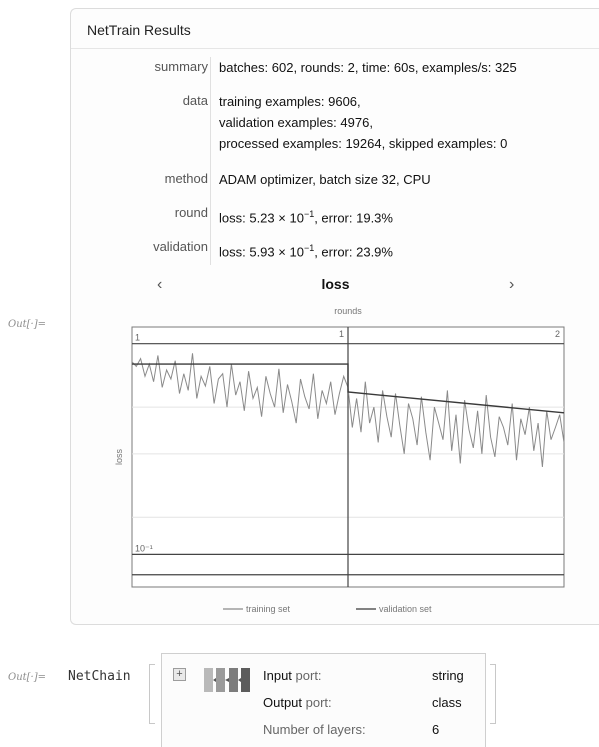 The width and height of the screenshot is (599, 747). I want to click on row-value: loss: 5.93 × 10−1, error: 23.9%, so click(306, 250).